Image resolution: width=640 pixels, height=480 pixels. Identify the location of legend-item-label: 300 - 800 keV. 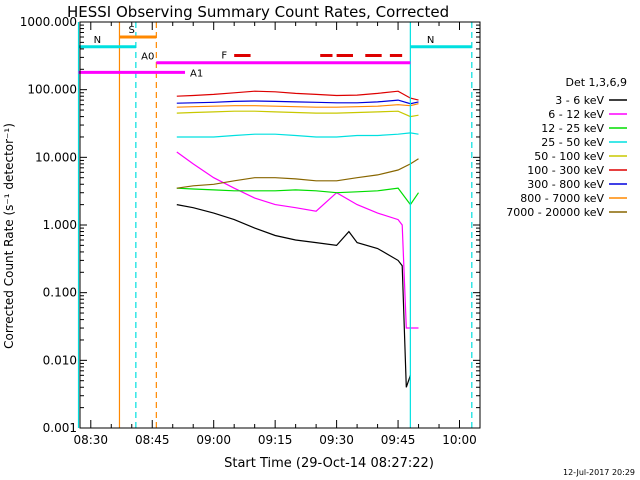
(565, 184).